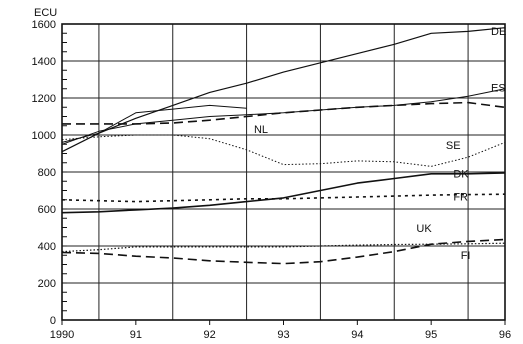  I want to click on series-label-uk: UK, so click(424, 229).